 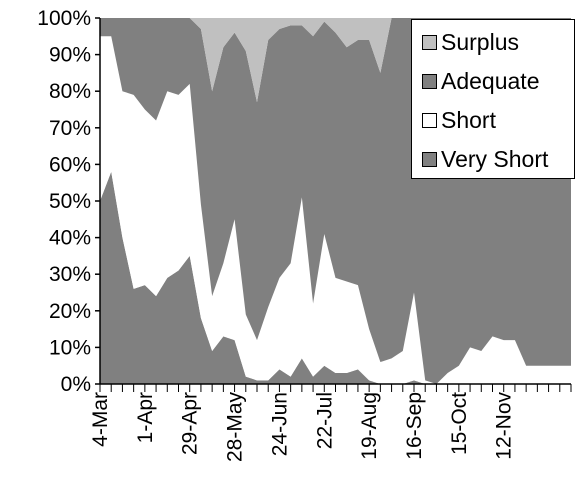 What do you see at coordinates (64, 18) in the screenshot?
I see `y-tick-label: 100%` at bounding box center [64, 18].